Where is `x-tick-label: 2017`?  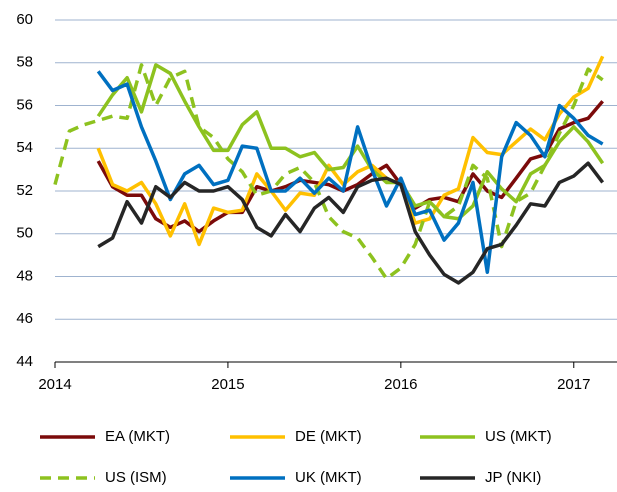
x-tick-label: 2017 is located at coordinates (573, 384).